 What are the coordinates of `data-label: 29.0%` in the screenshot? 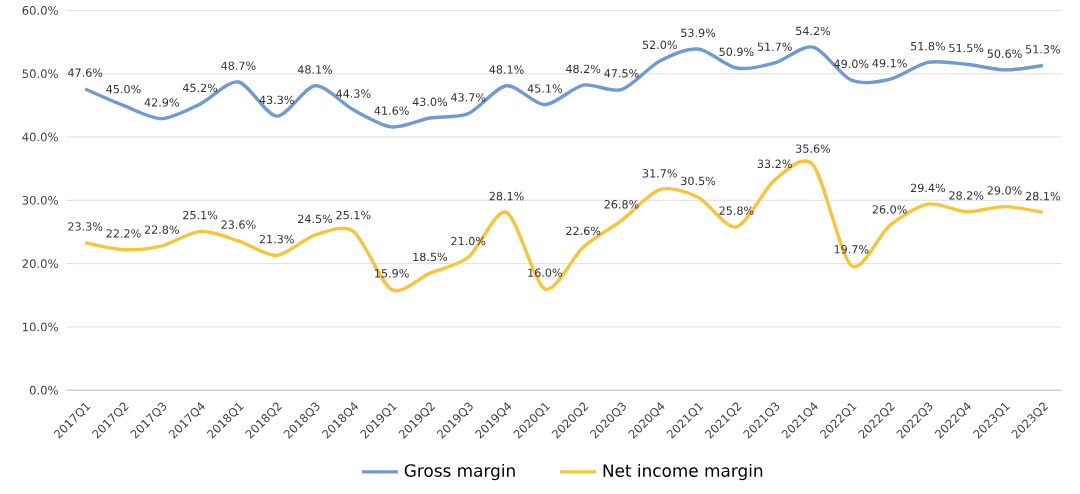 It's located at (1004, 190).